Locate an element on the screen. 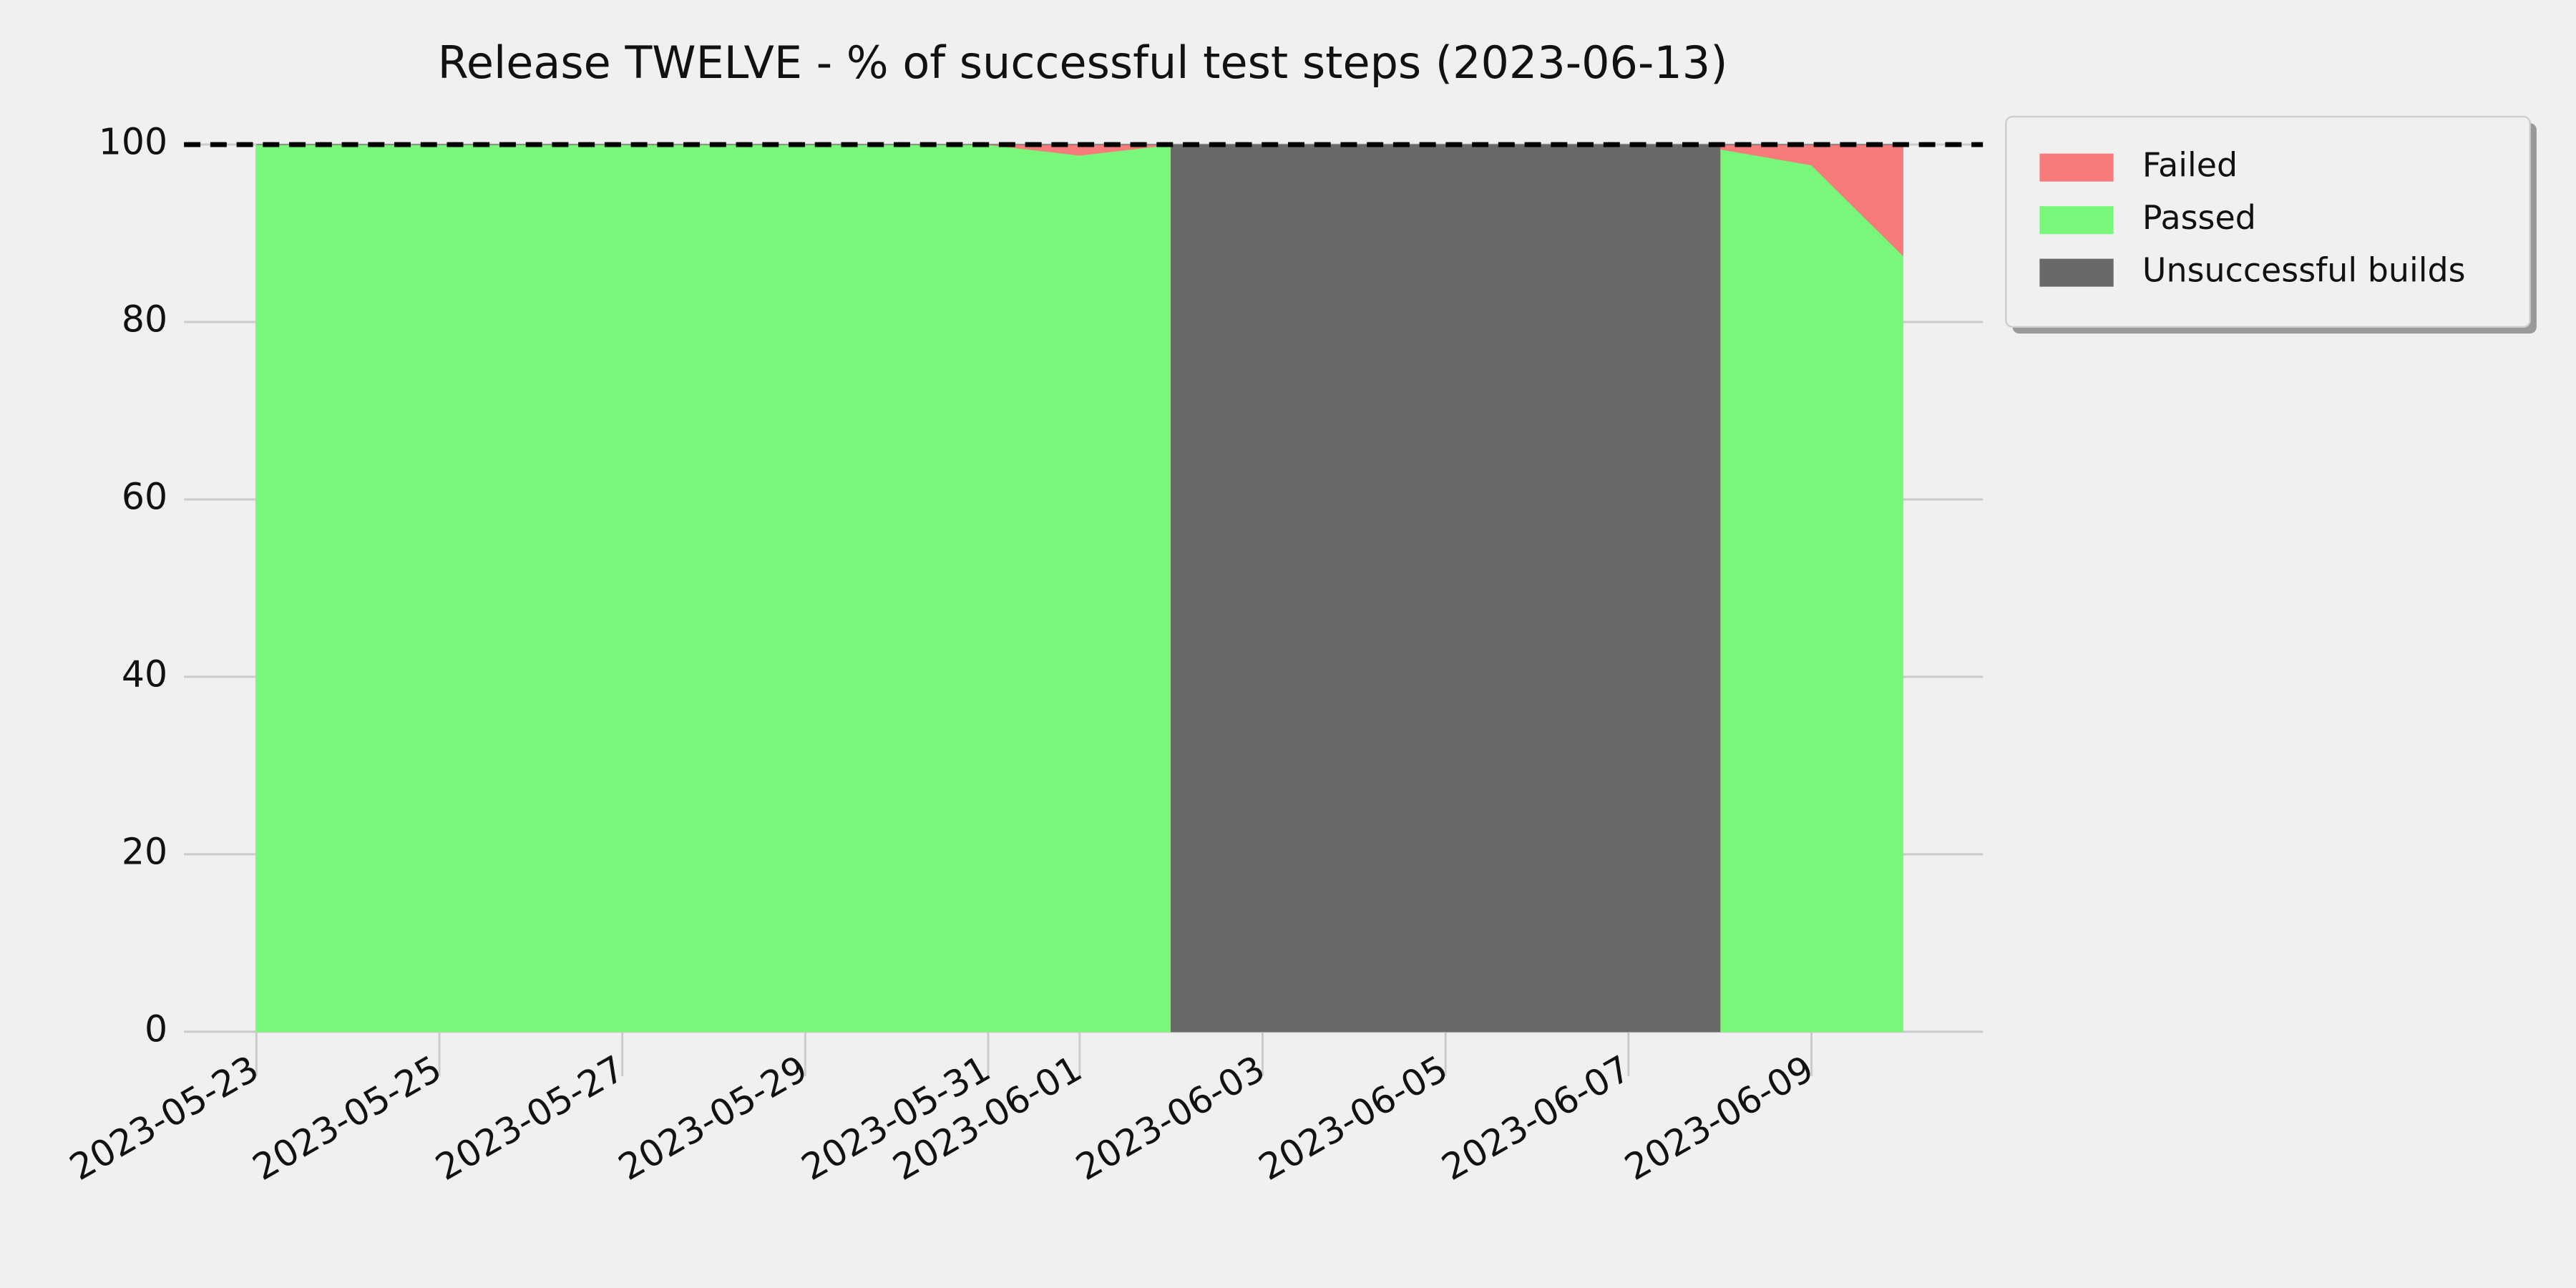 Image resolution: width=2576 pixels, height=1288 pixels. y-tick-label: 100 is located at coordinates (133, 142).